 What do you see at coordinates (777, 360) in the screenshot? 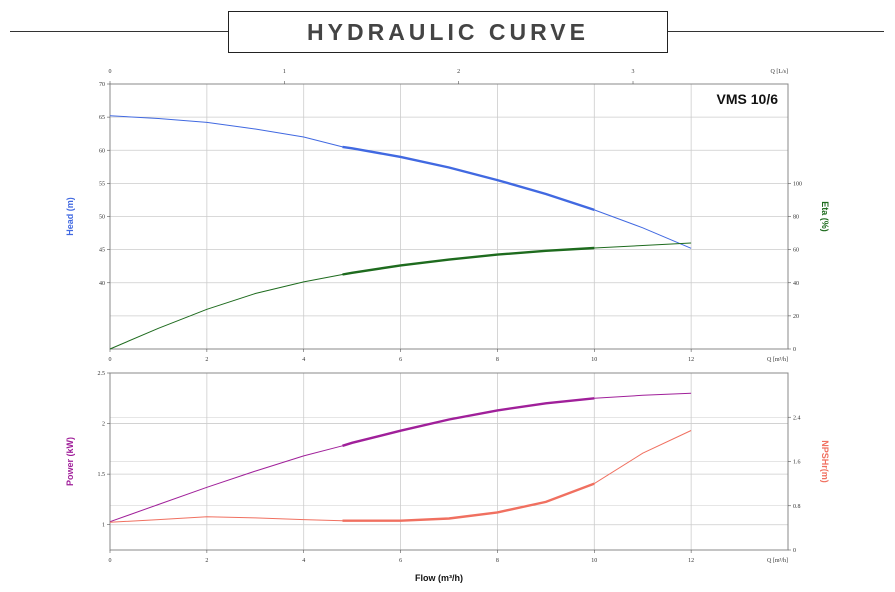
I see `top-x-axis-unit: Q [m³/h]` at bounding box center [777, 360].